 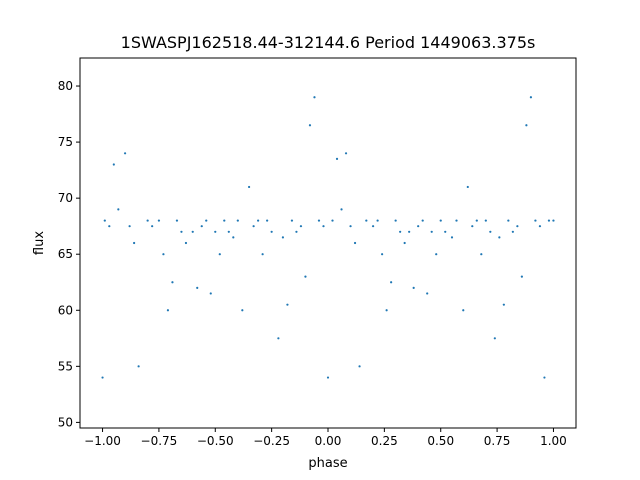 I want to click on x-axis-label: phase, so click(x=327, y=463).